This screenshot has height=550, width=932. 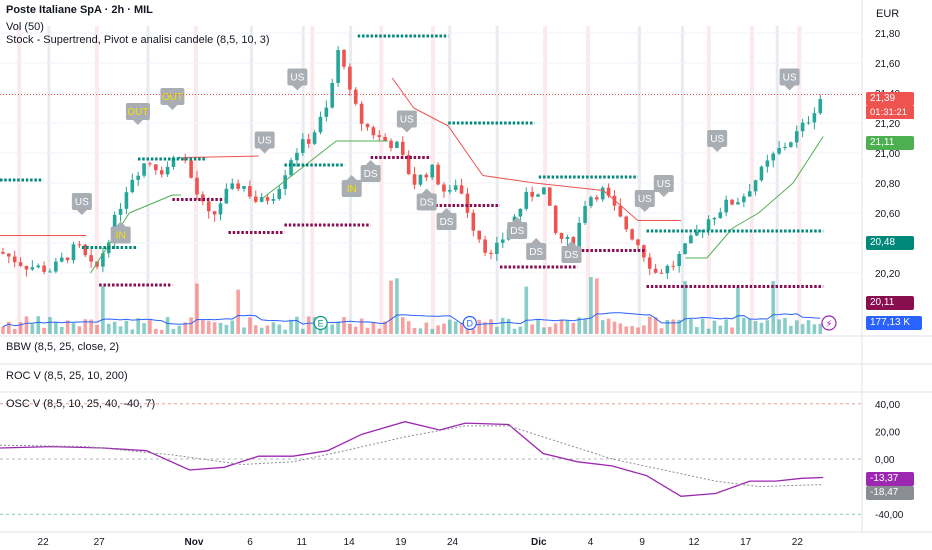 I want to click on pane-oscv-label: OSC V (8,5, 10, 25, 40, -40, 7), so click(x=81, y=404).